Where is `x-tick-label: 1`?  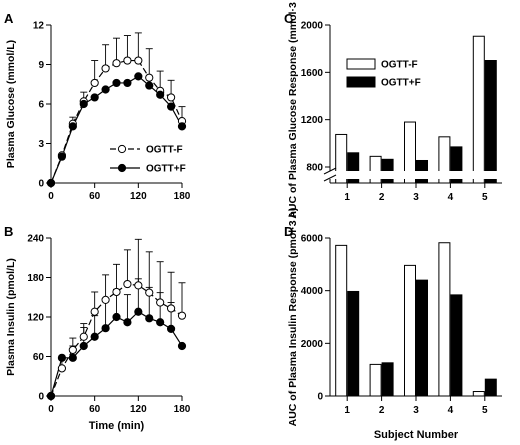
x-tick-label: 1 is located at coordinates (347, 197).